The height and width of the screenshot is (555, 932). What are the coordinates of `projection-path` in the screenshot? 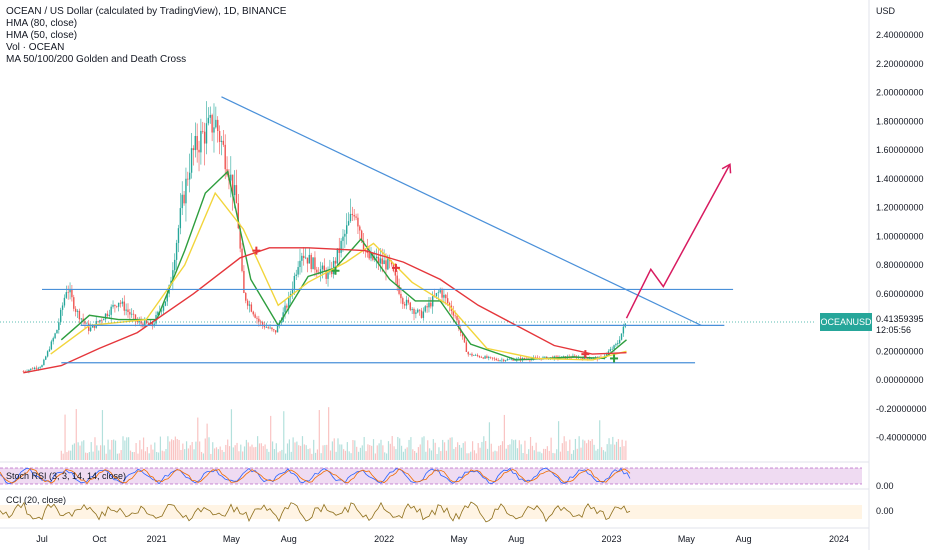 It's located at (678, 241).